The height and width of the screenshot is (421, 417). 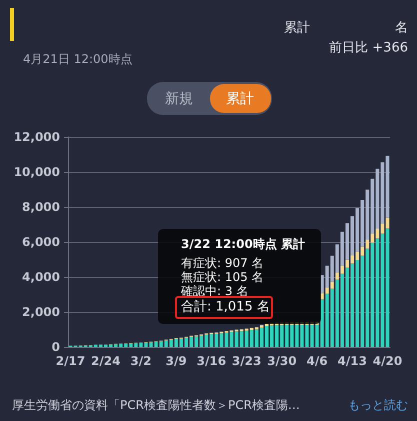 I want to click on annotation: 確認中: 3 名, so click(x=214, y=291).